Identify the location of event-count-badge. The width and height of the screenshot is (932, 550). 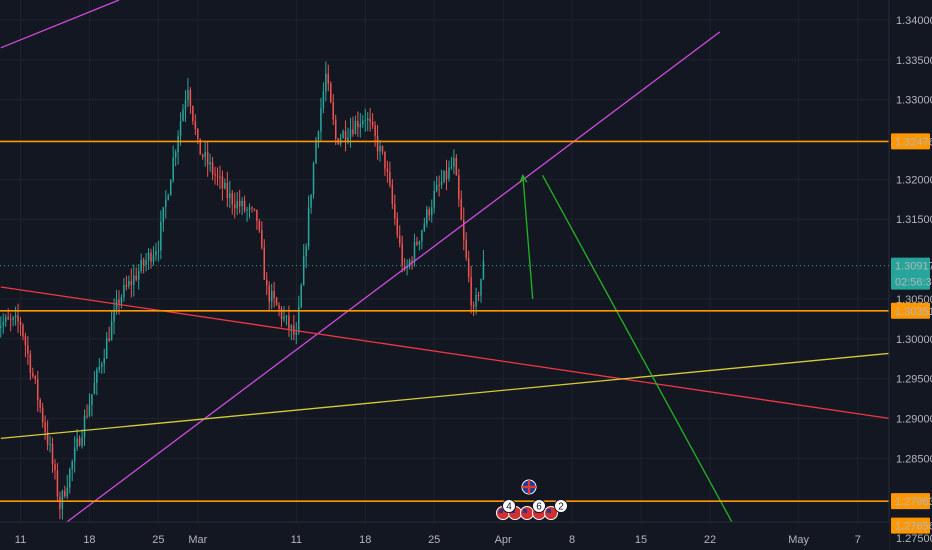
(509, 506).